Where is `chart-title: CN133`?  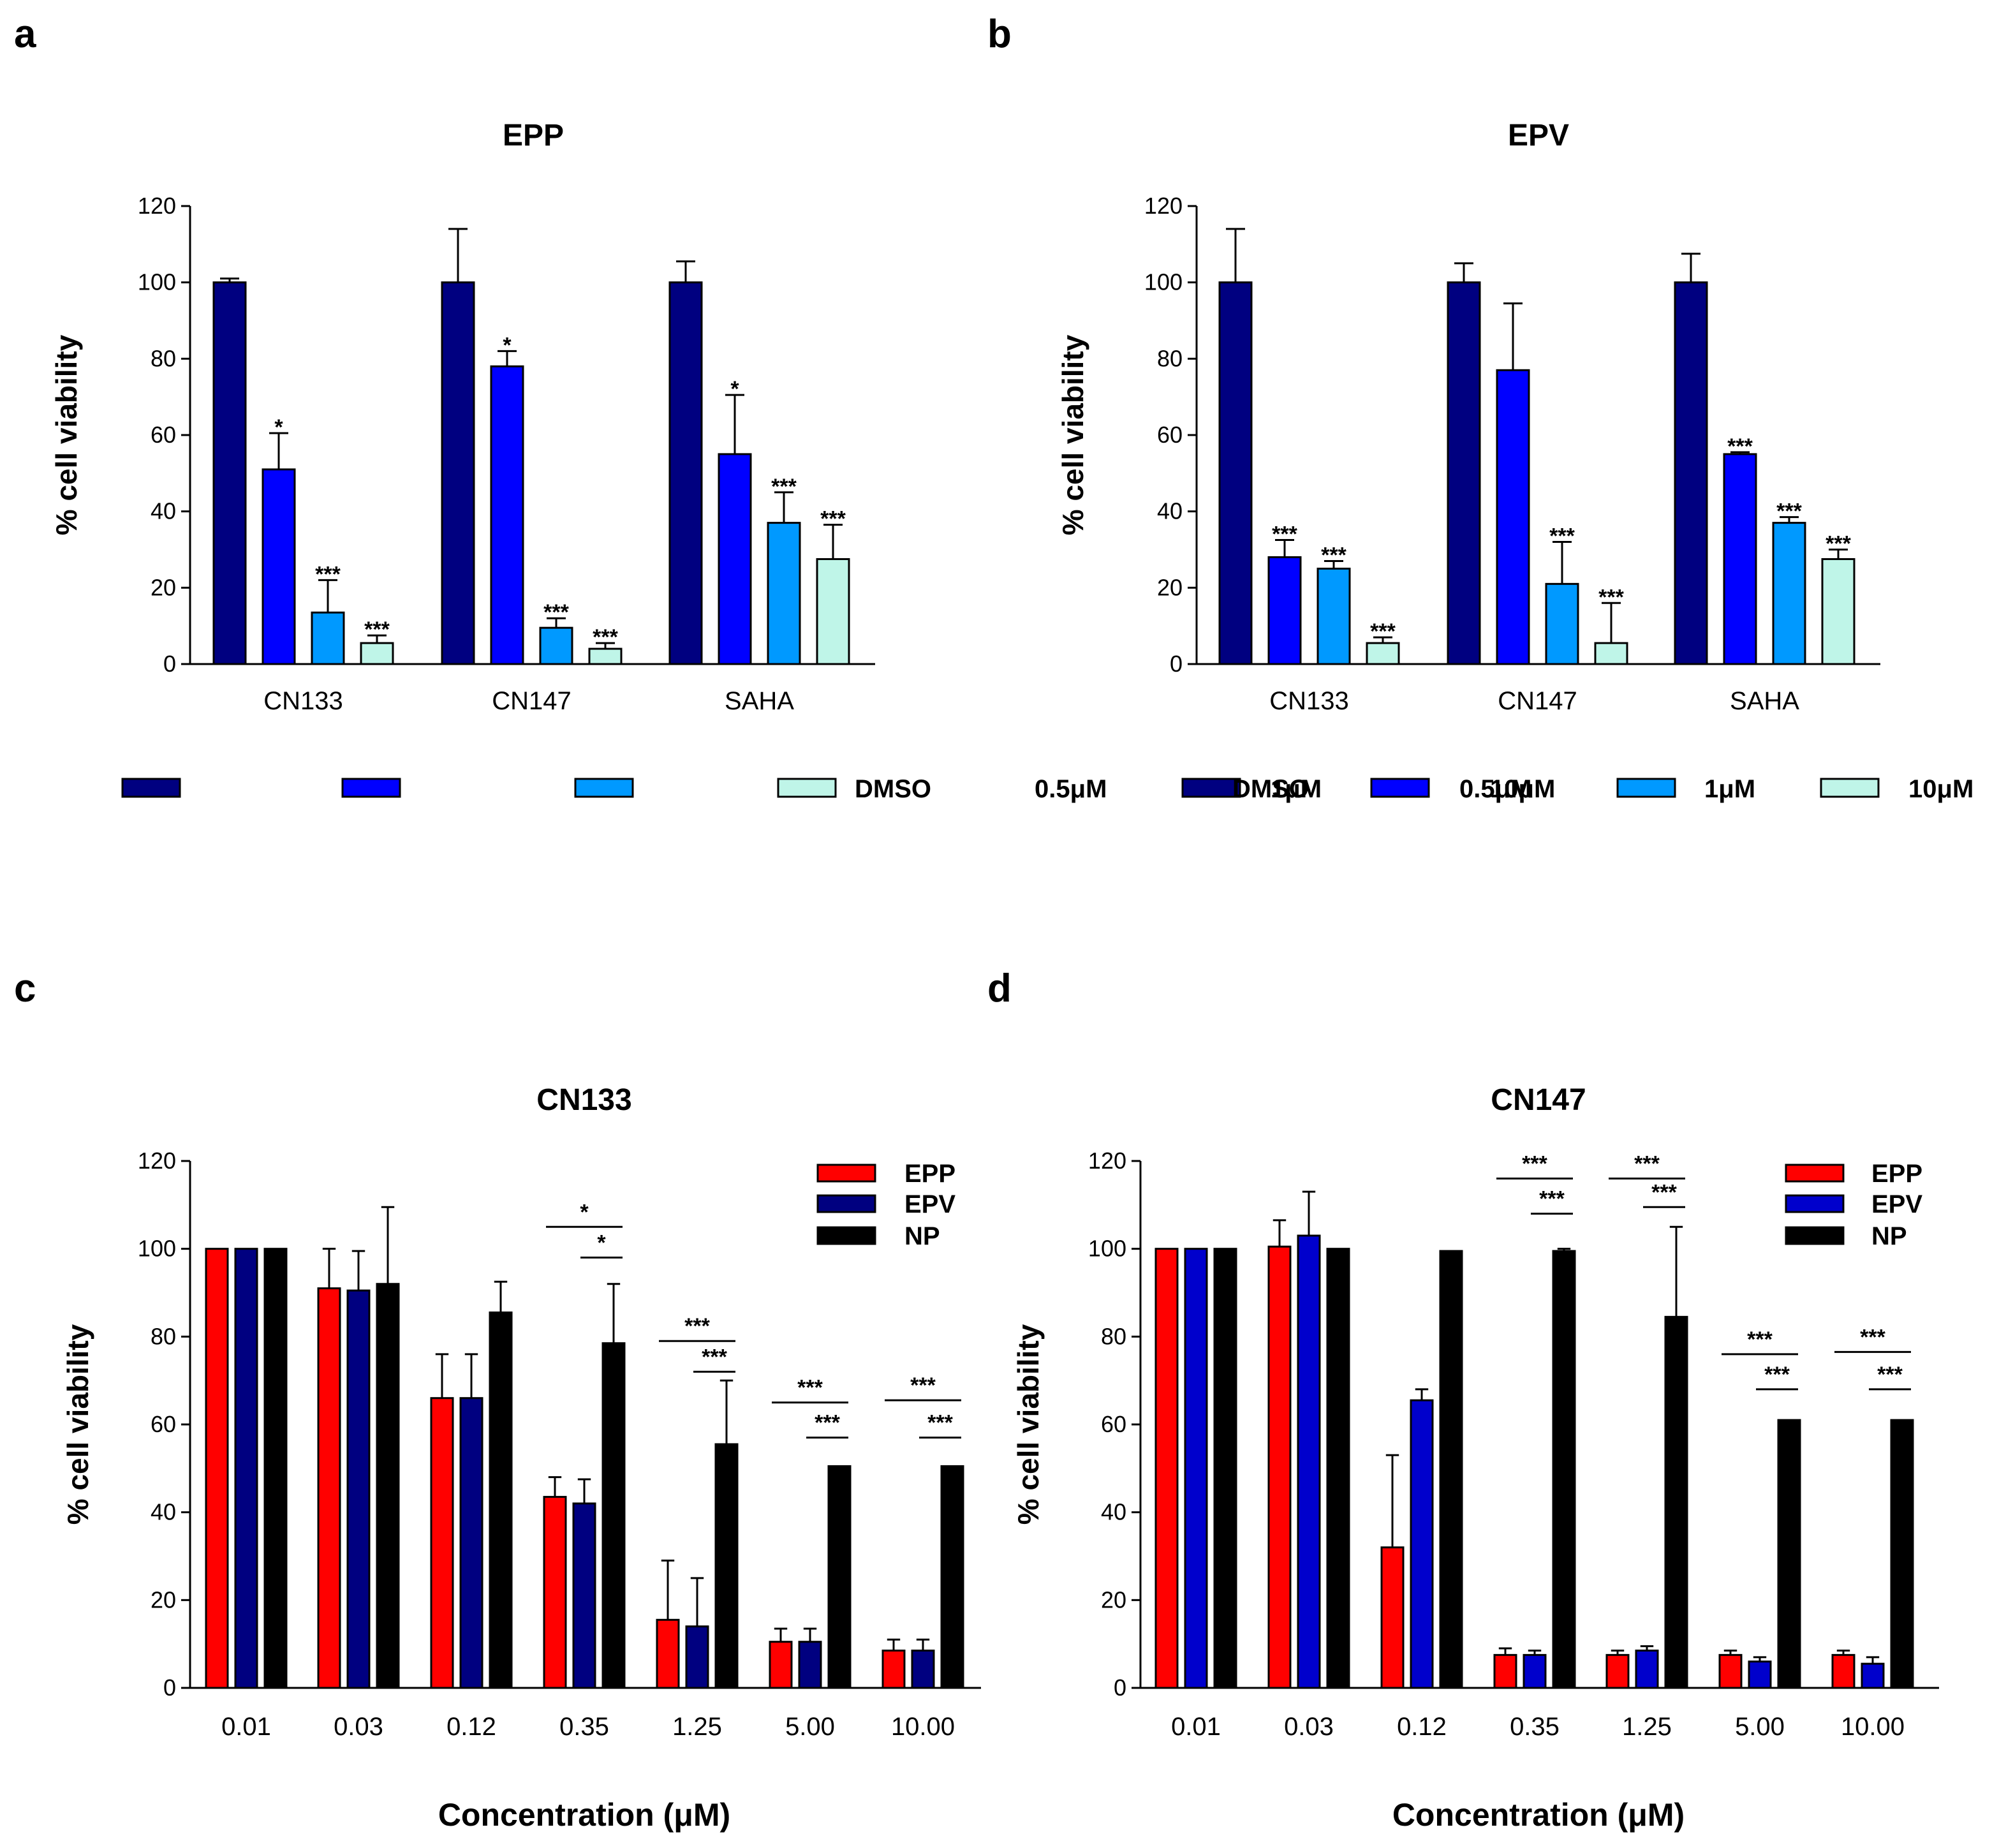 chart-title: CN133 is located at coordinates (583, 1100).